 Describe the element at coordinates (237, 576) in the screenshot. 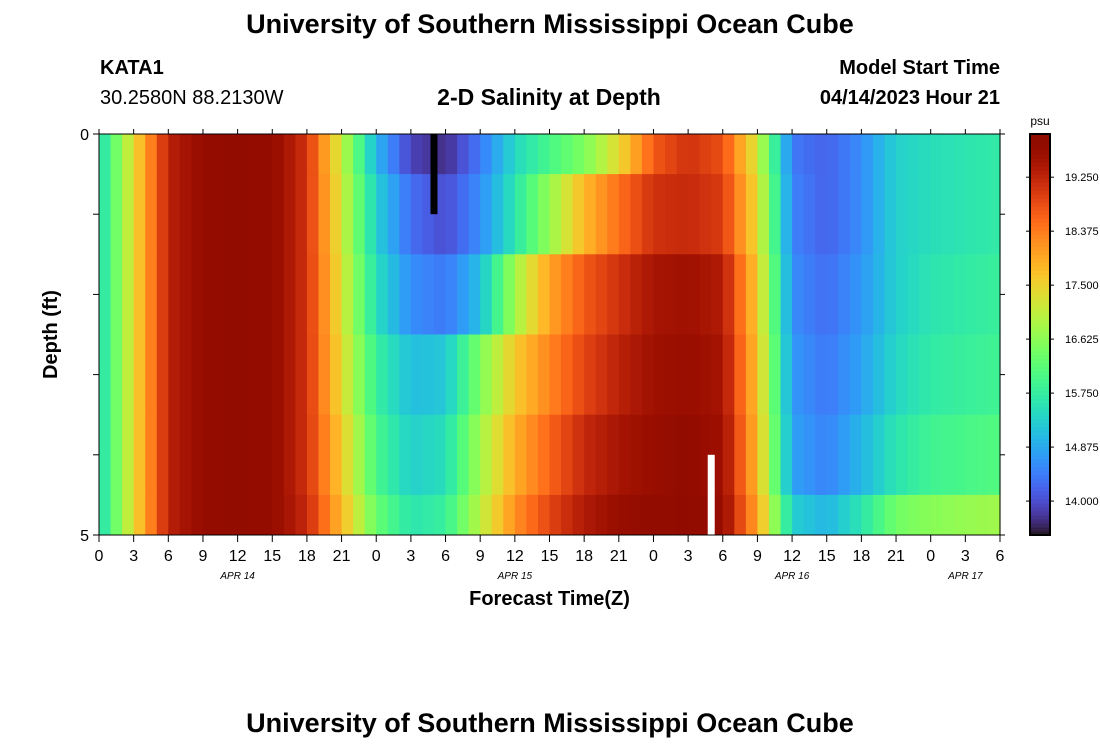

I see `day-label: APR 14` at that location.